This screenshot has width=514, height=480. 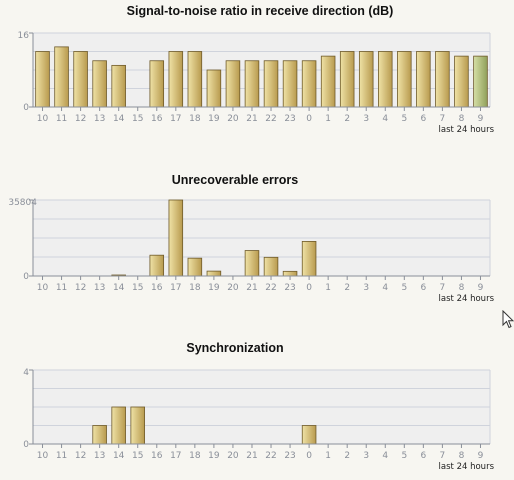 I want to click on x-tick-label: 9, so click(x=481, y=456).